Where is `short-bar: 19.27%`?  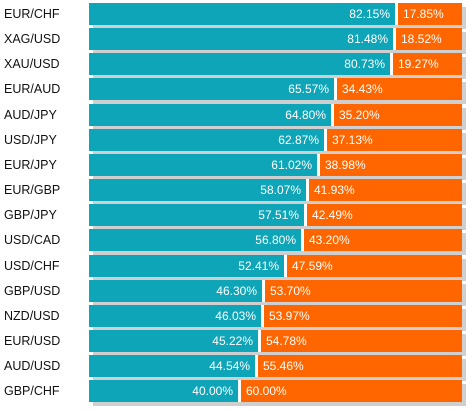
short-bar: 19.27% is located at coordinates (427, 64).